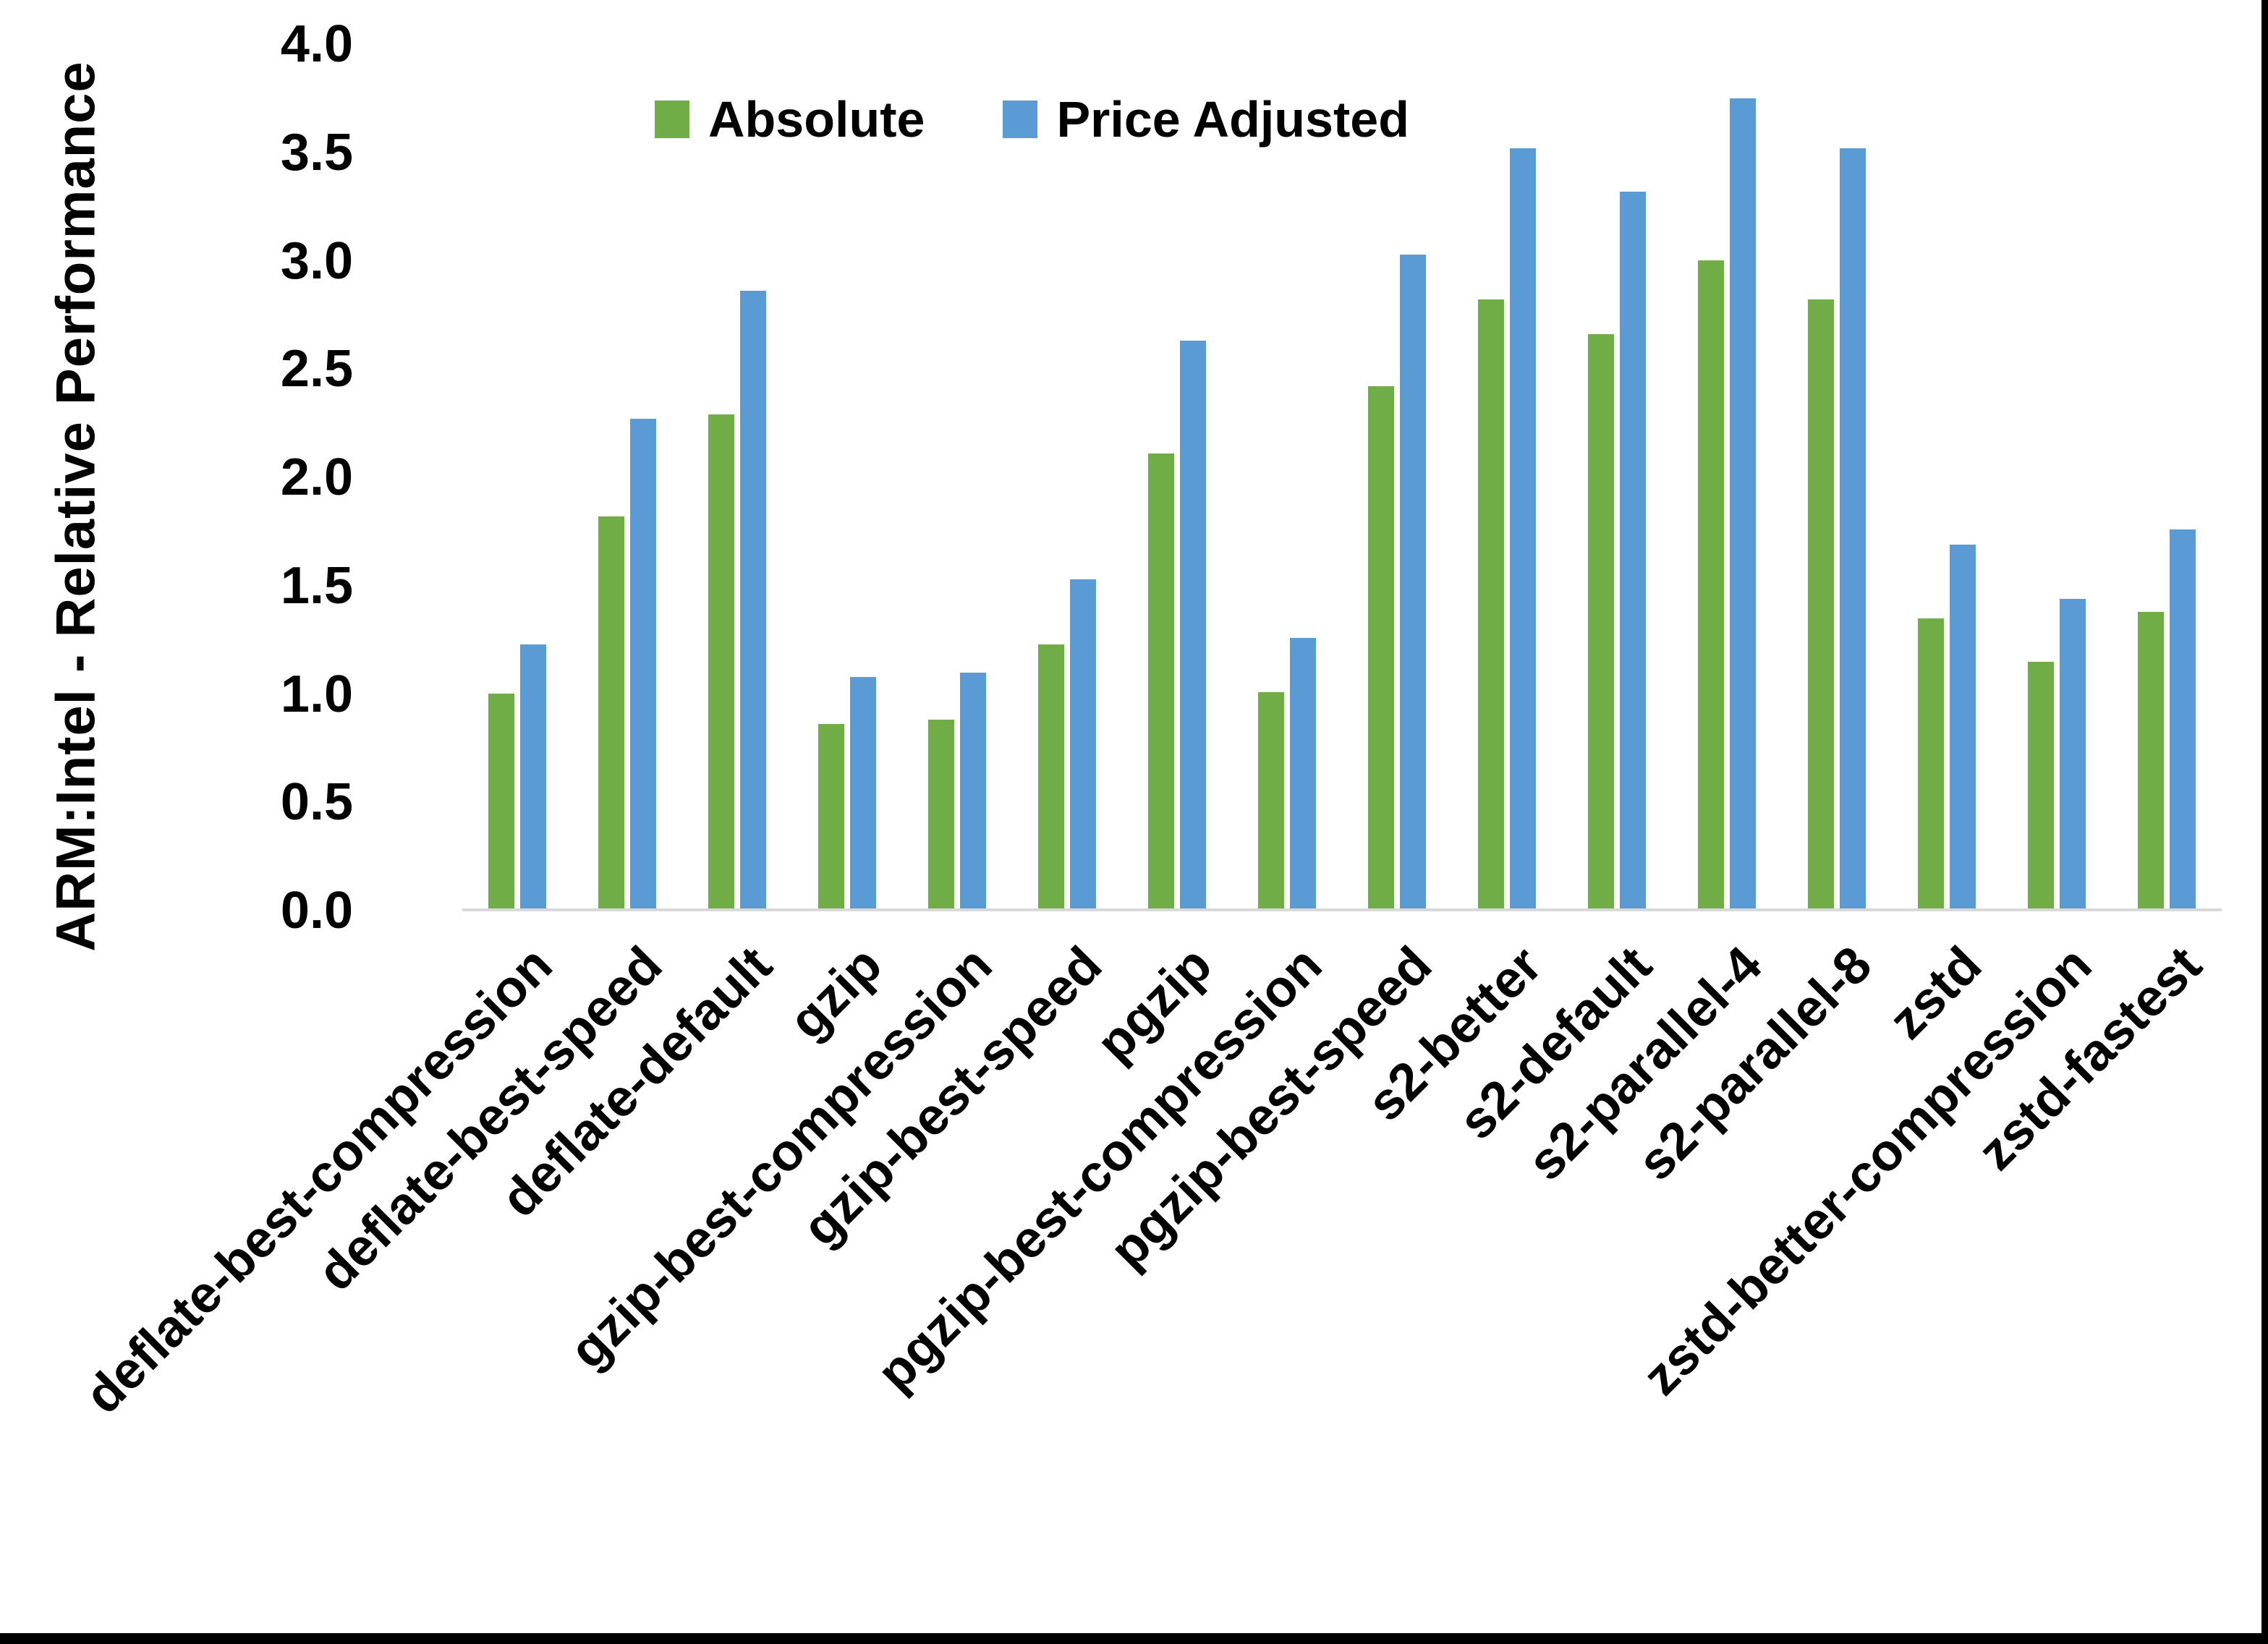 This screenshot has height=1644, width=2268. What do you see at coordinates (1381, 648) in the screenshot?
I see `bar-absolute-pgzip-best-speed` at bounding box center [1381, 648].